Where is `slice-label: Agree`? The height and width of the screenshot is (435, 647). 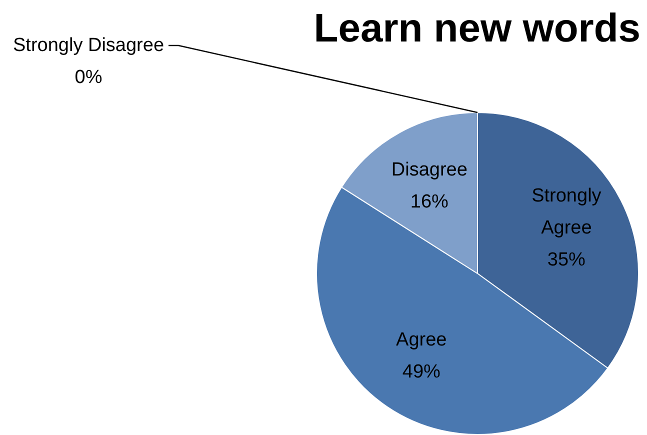
slice-label: Agree is located at coordinates (421, 340).